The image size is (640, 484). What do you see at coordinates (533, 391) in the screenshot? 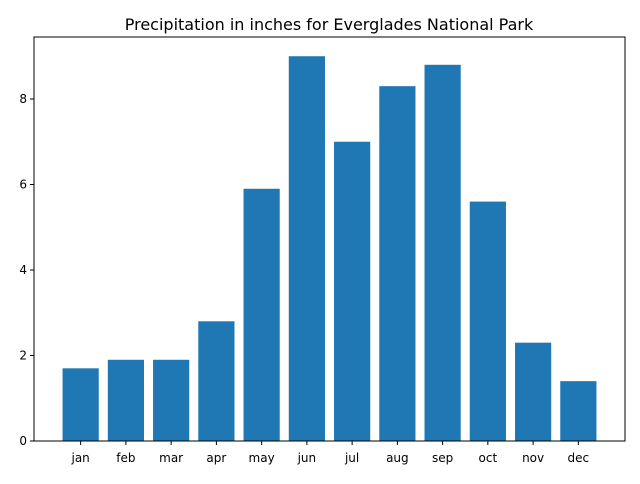
I see `bar-nov` at bounding box center [533, 391].